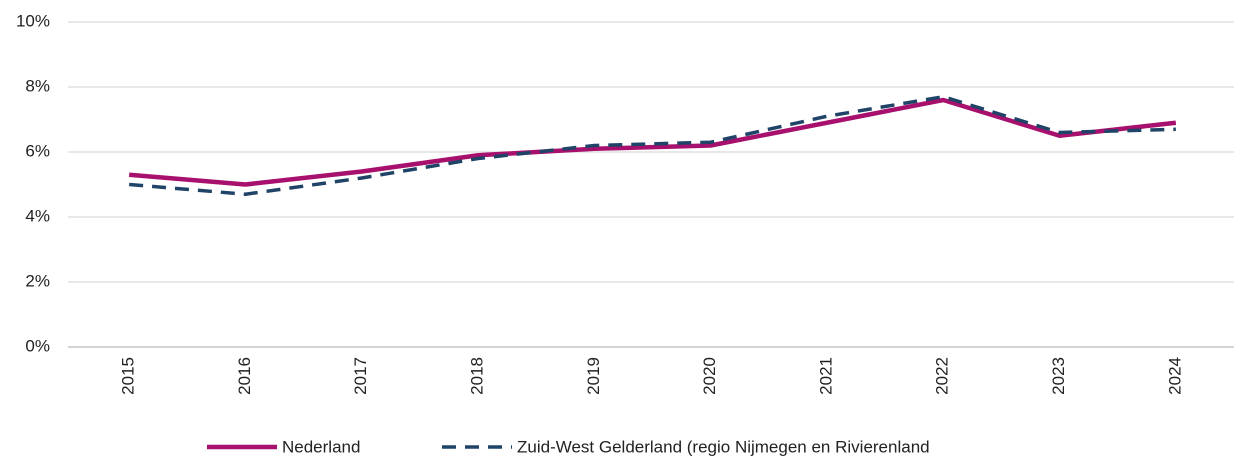 This screenshot has height=459, width=1234. Describe the element at coordinates (477, 376) in the screenshot. I see `x-tick-label: 2018` at that location.